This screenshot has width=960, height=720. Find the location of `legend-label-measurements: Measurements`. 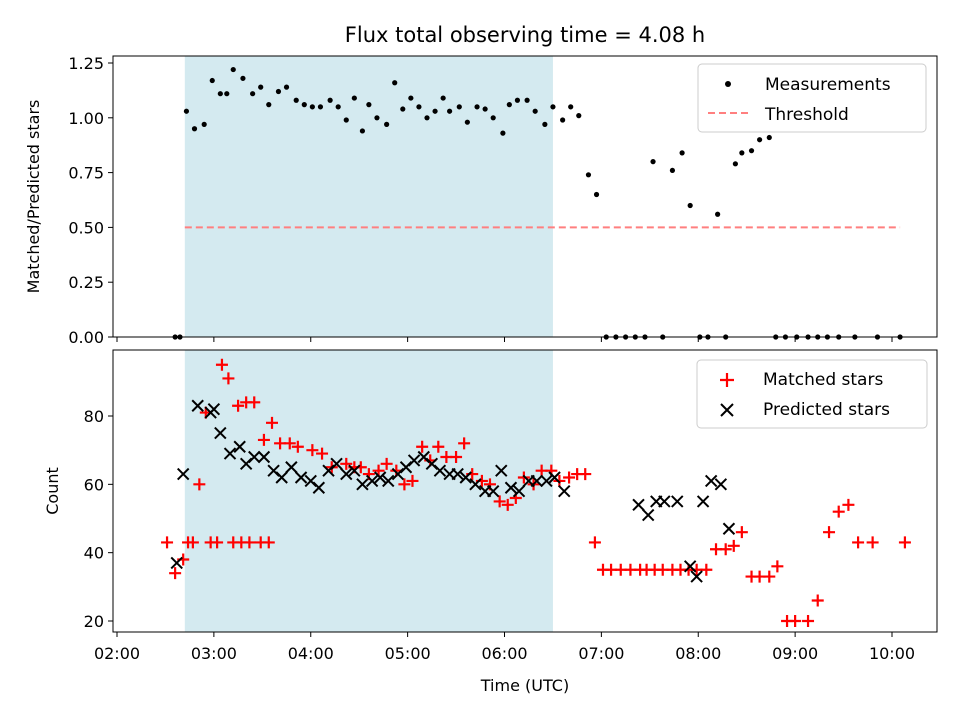

legend-label-measurements: Measurements is located at coordinates (828, 85).